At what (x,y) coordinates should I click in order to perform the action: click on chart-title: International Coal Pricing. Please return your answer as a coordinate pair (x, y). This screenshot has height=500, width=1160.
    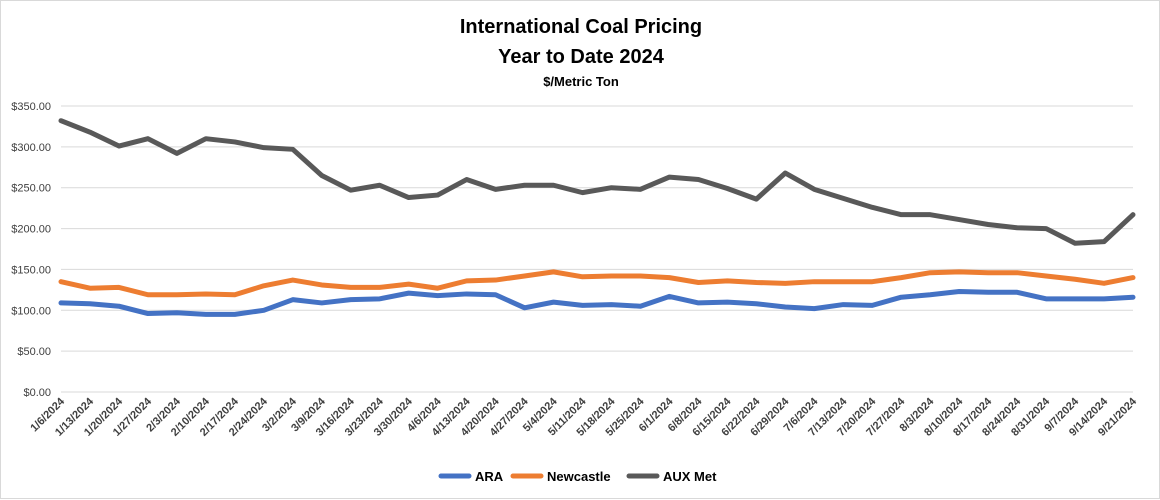
    Looking at the image, I should click on (581, 27).